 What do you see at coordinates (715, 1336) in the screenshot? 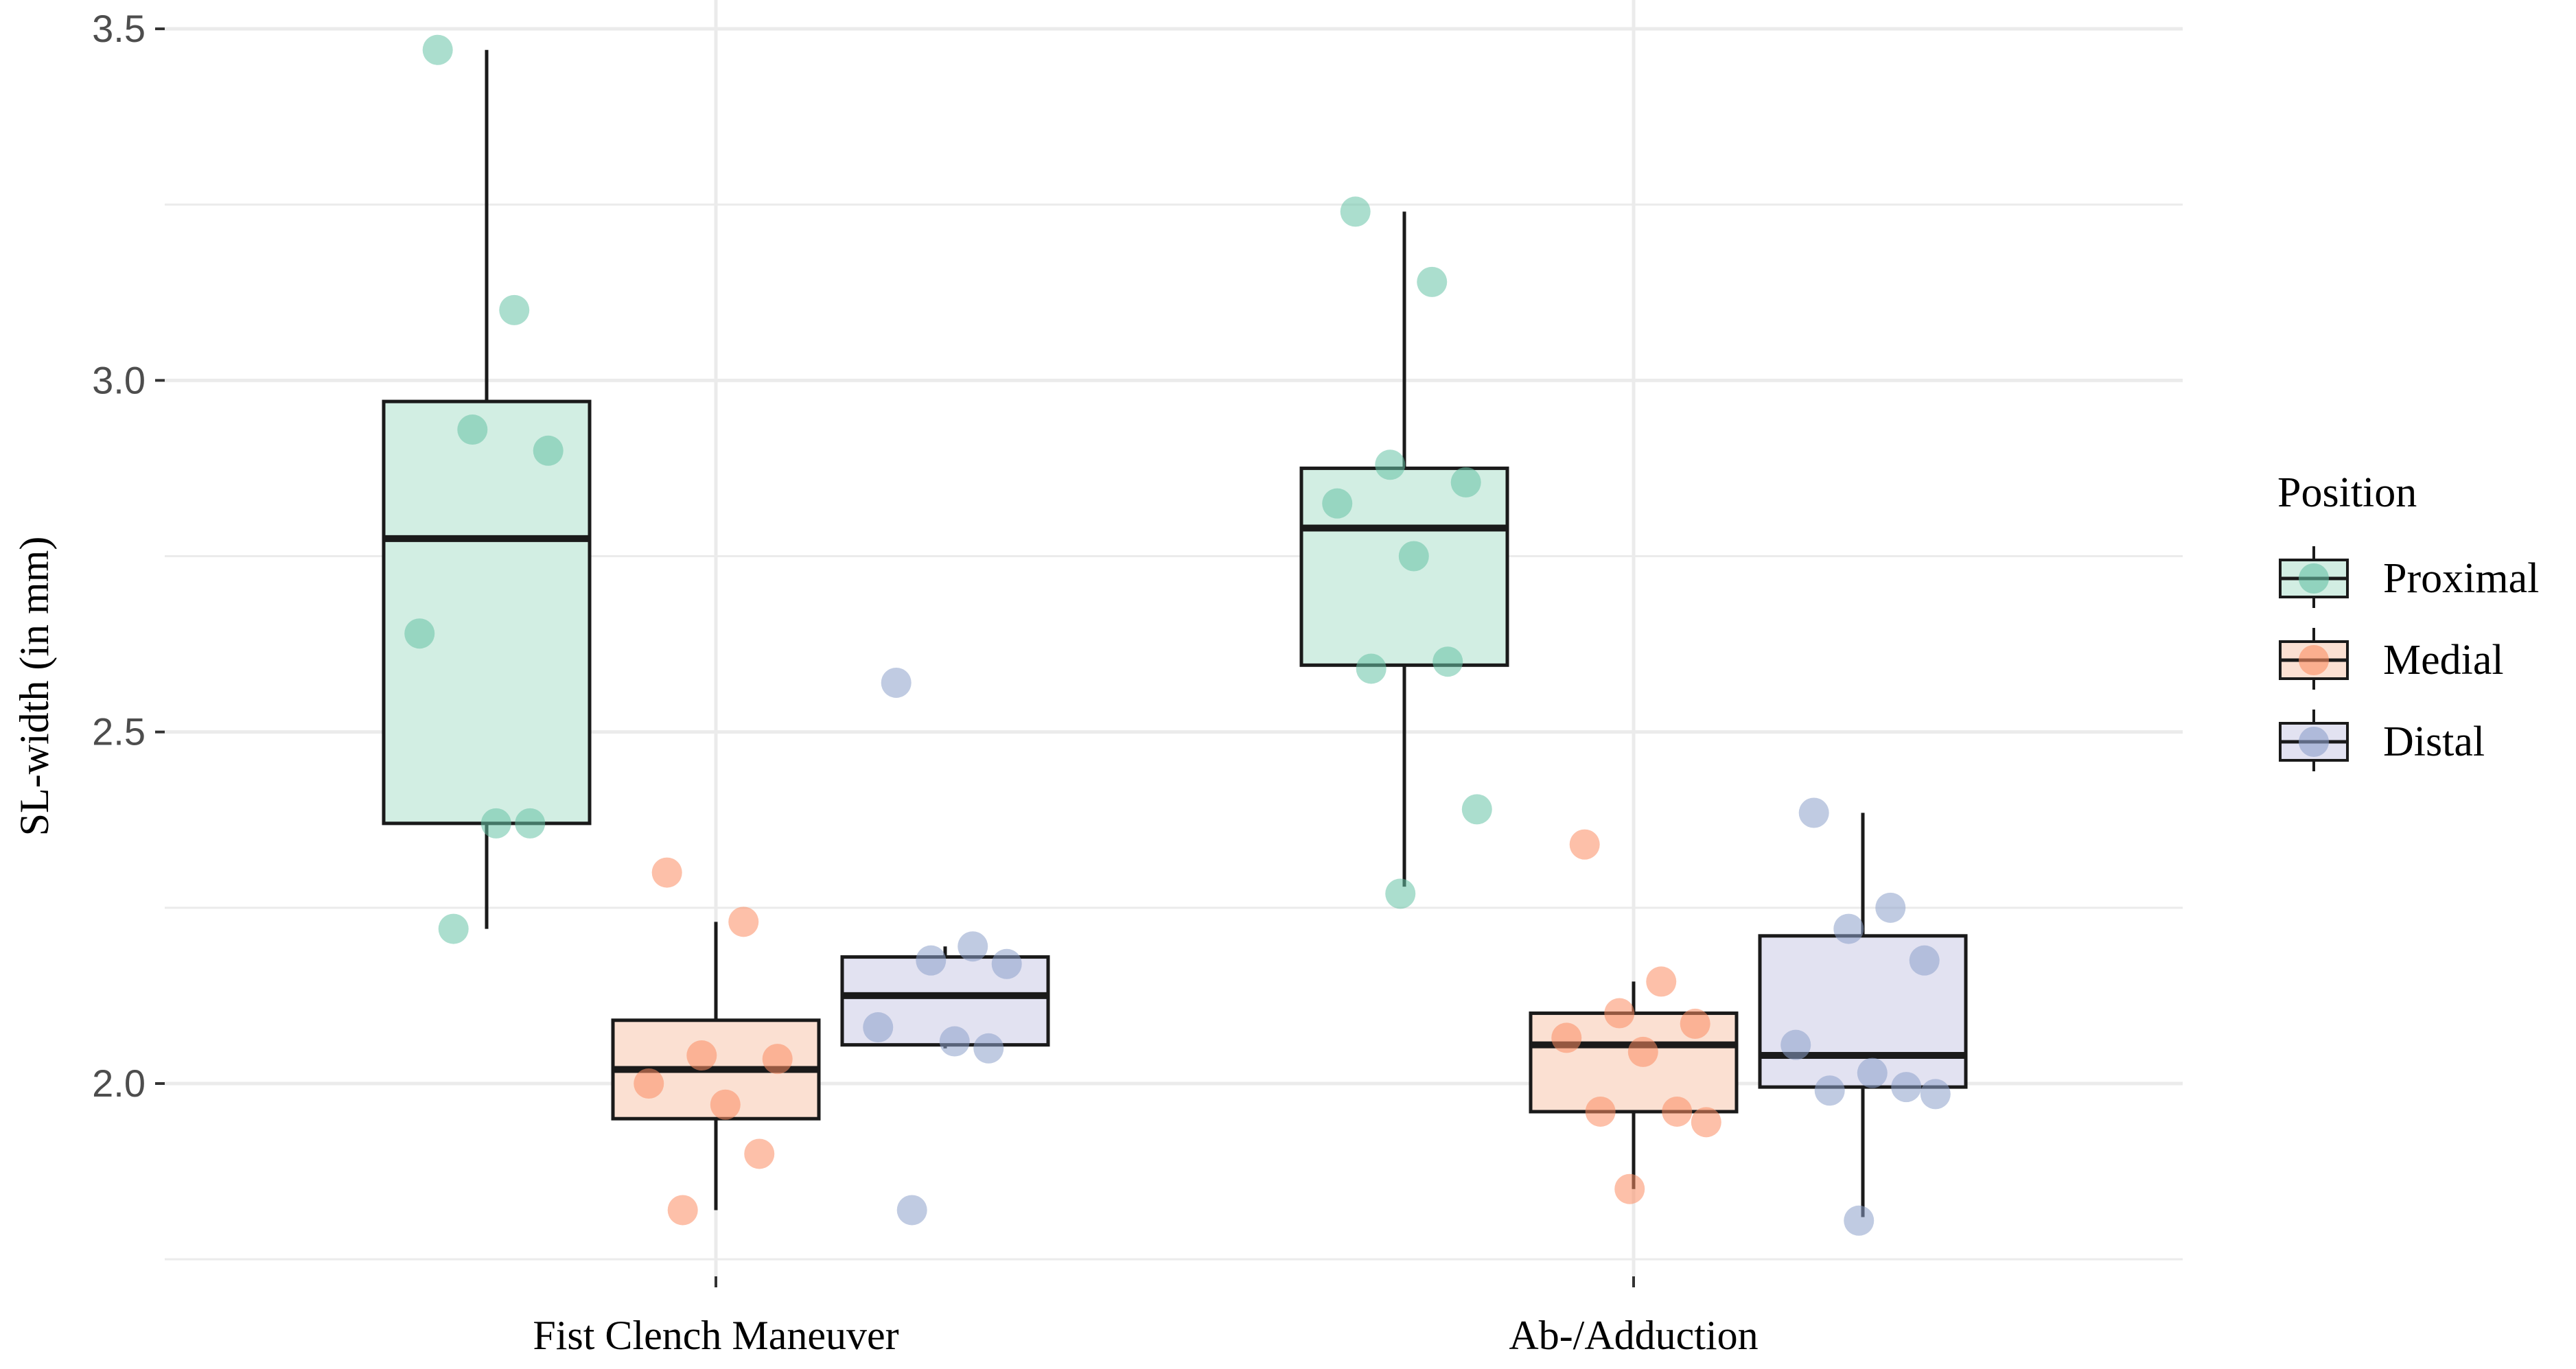
I see `x-tick-label: Fist Clench Maneuver` at bounding box center [715, 1336].